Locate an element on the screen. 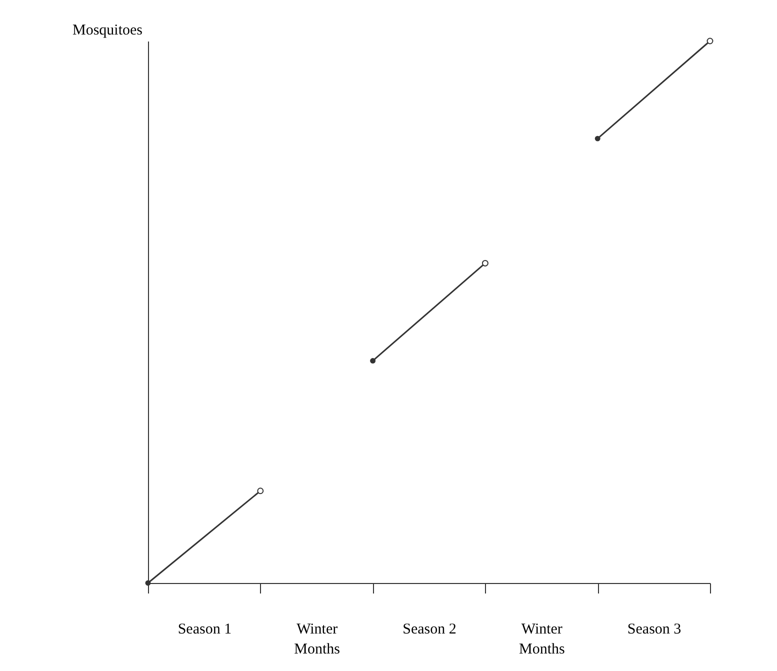 This screenshot has height=671, width=777. x-tick-label: Season 3 is located at coordinates (654, 630).